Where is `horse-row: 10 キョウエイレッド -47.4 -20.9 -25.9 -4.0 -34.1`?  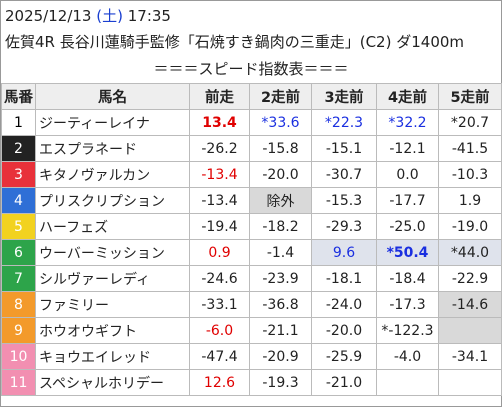
horse-row: 10 キョウエイレッド -47.4 -20.9 -25.9 -4.0 -34.1 is located at coordinates (251, 356).